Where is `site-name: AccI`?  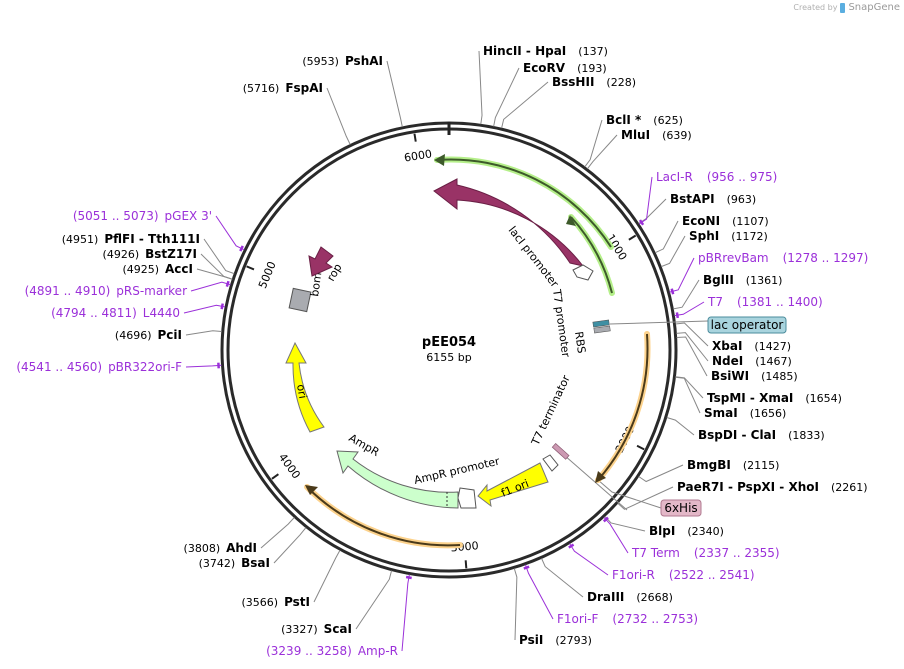 site-name: AccI is located at coordinates (179, 269).